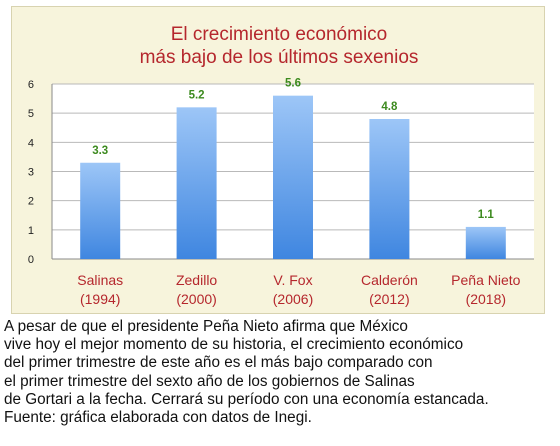  Describe the element at coordinates (31, 231) in the screenshot. I see `y-tick-label: 1` at that location.